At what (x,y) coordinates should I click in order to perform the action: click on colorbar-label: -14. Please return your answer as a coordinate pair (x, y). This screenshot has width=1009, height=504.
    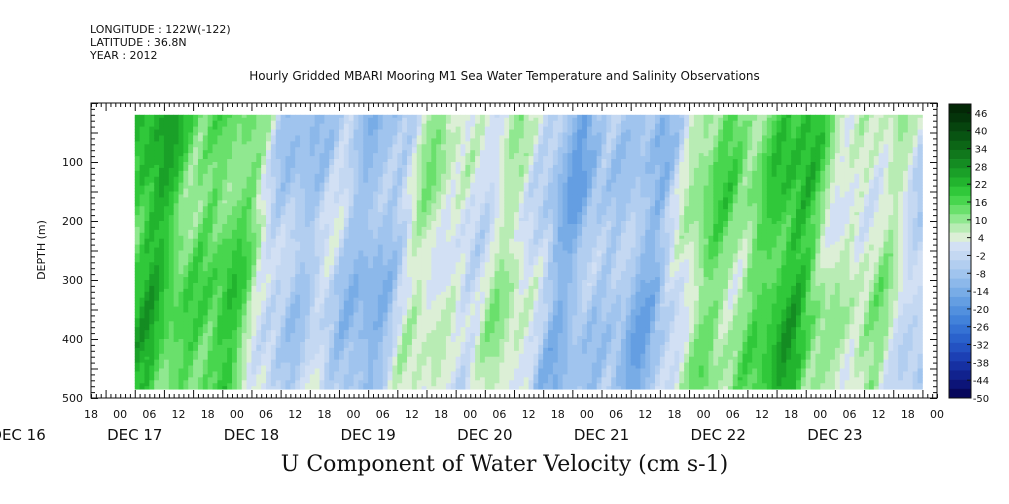
    Looking at the image, I should click on (981, 292).